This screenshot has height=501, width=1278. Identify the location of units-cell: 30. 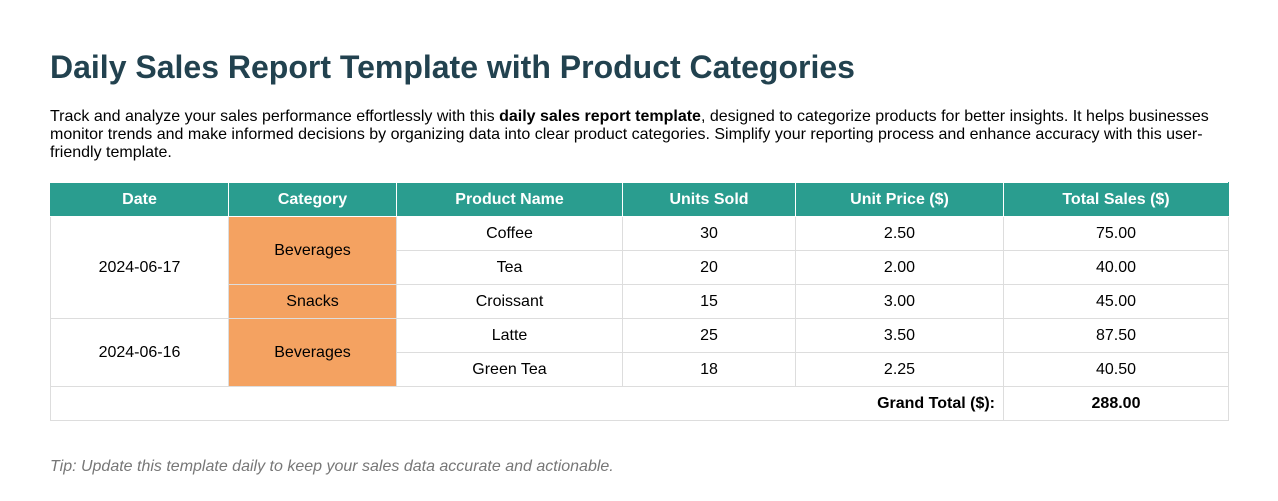
(709, 233).